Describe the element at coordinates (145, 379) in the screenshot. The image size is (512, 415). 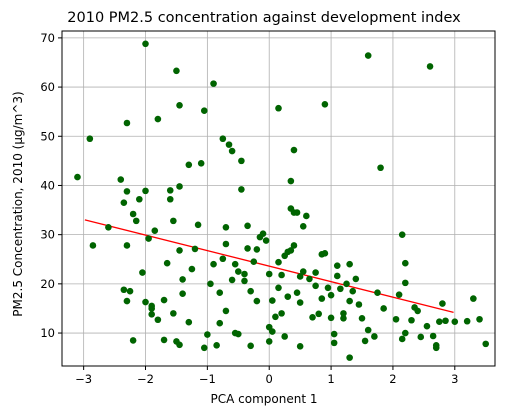
I see `x-tick-label: −2` at that location.